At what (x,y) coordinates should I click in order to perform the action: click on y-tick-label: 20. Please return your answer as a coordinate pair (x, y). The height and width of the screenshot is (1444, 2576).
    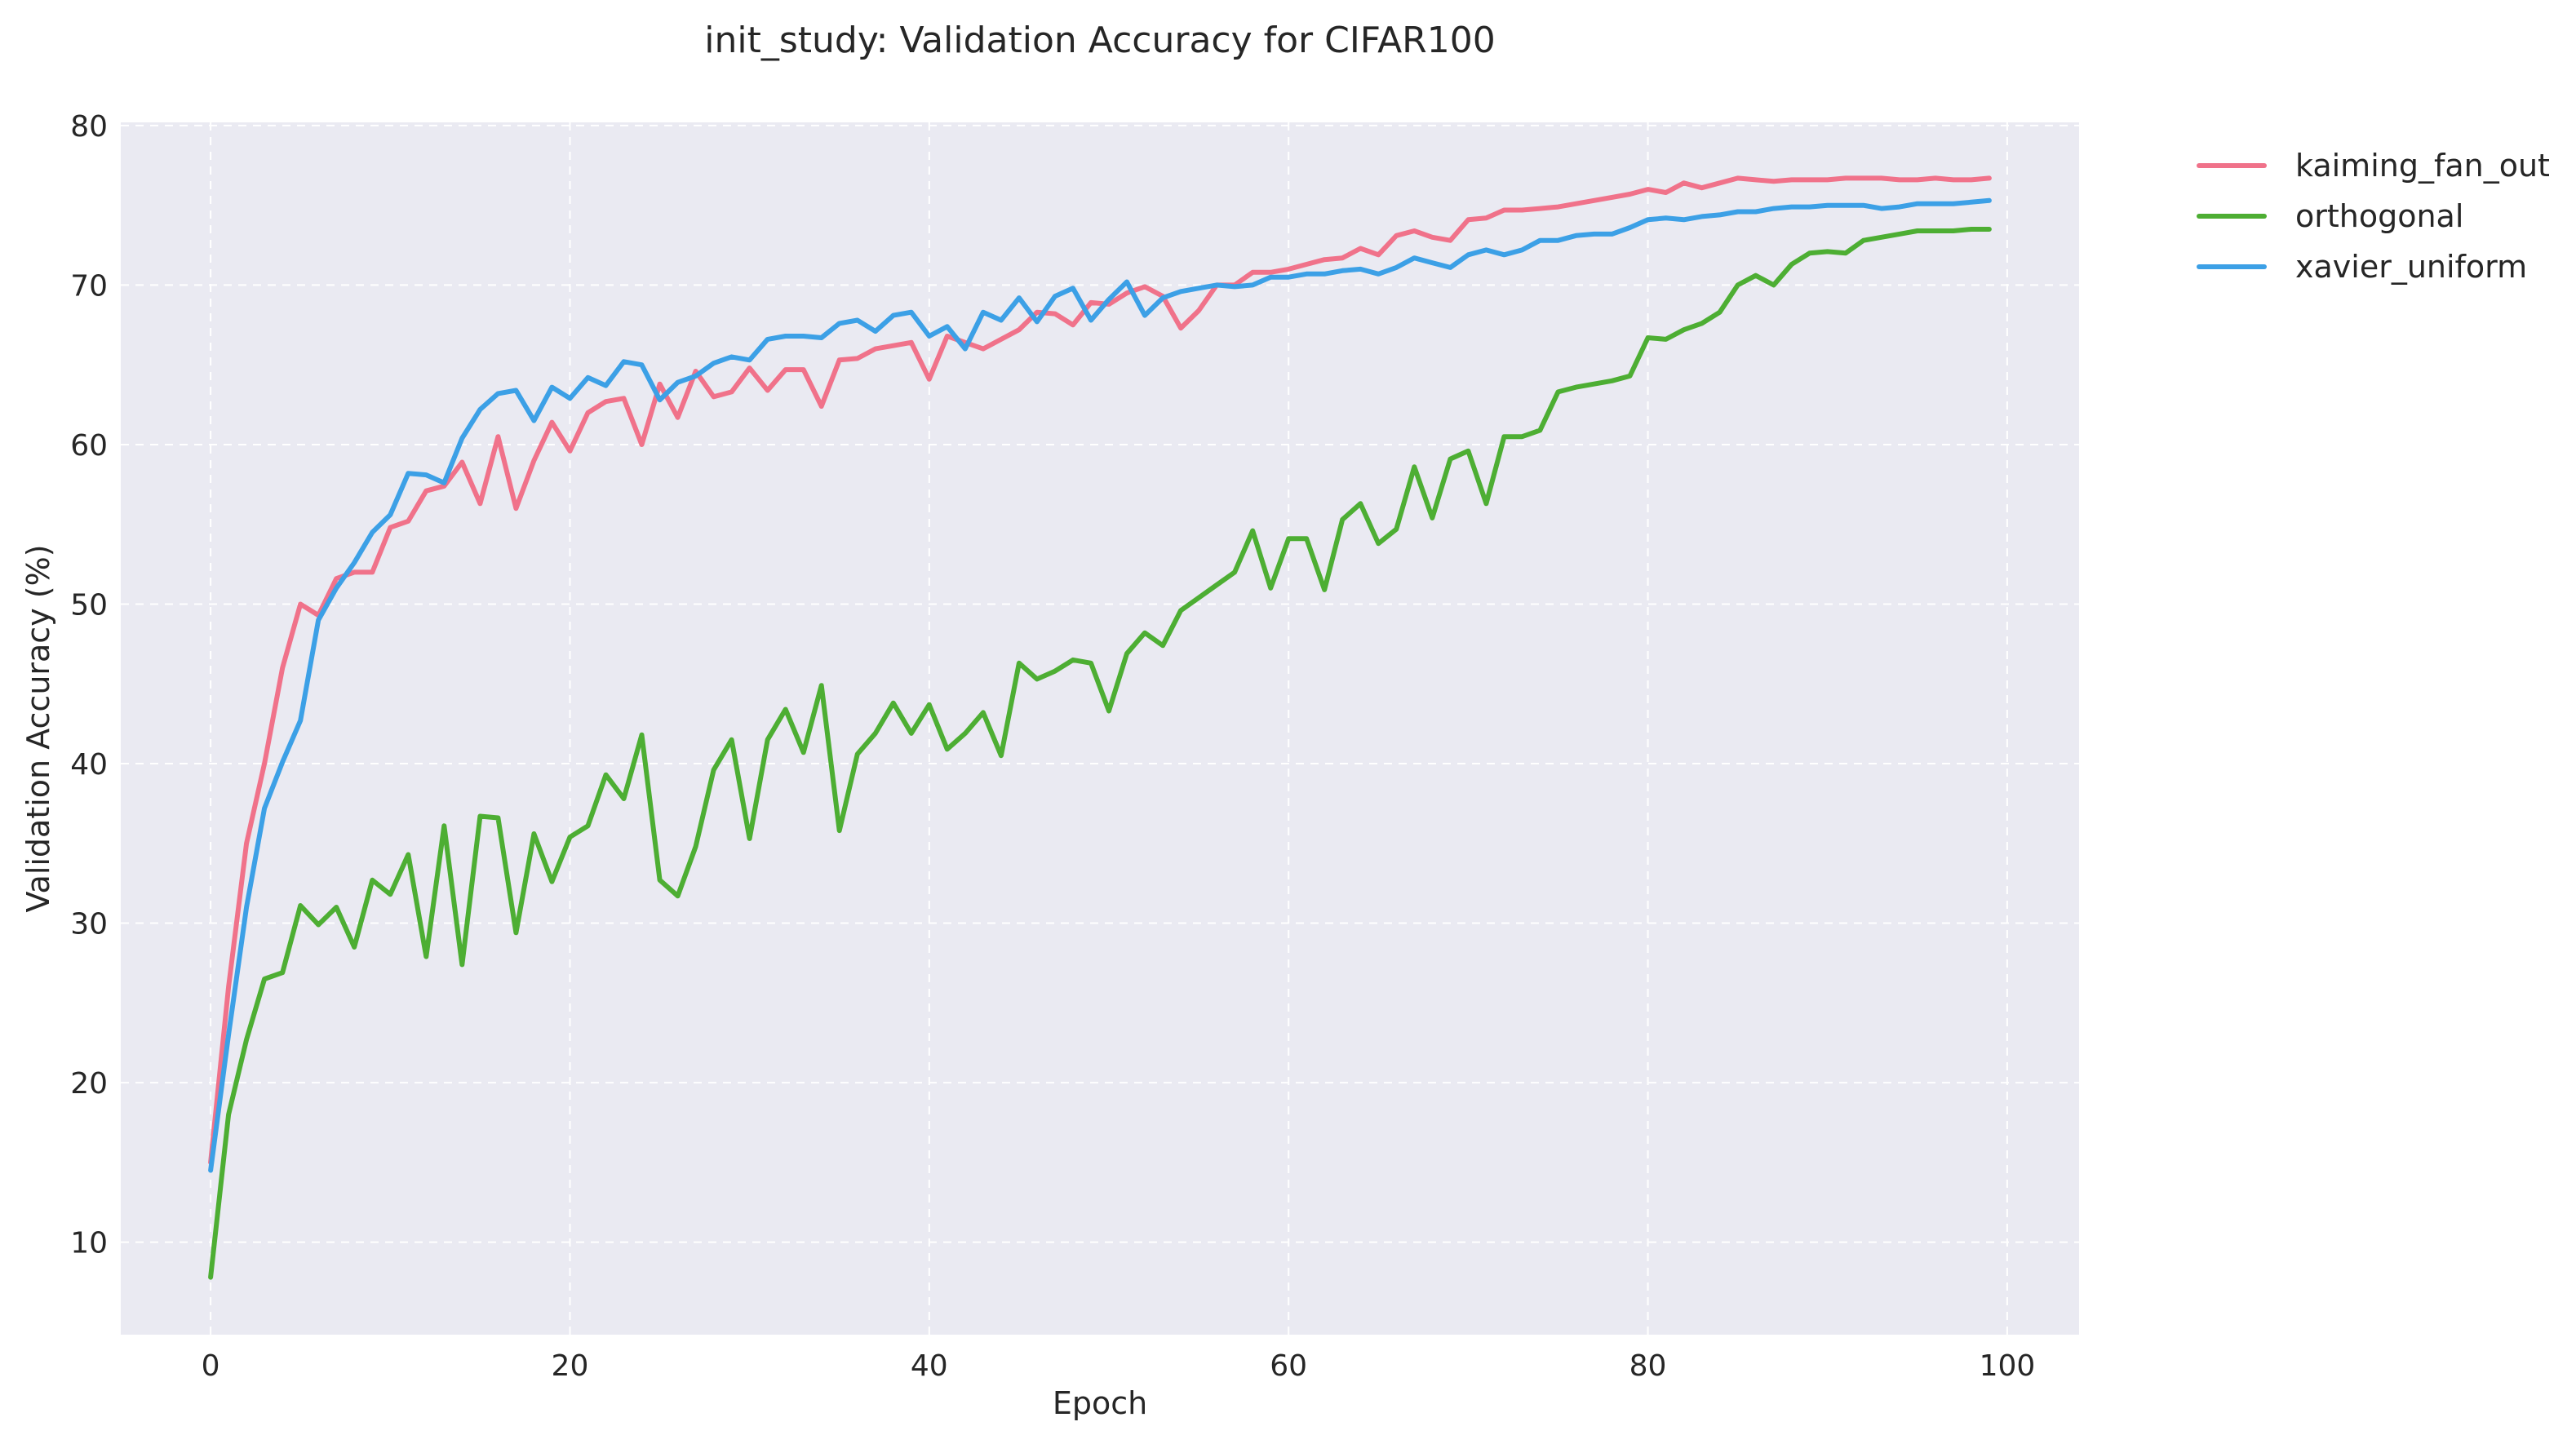
    Looking at the image, I should click on (89, 1084).